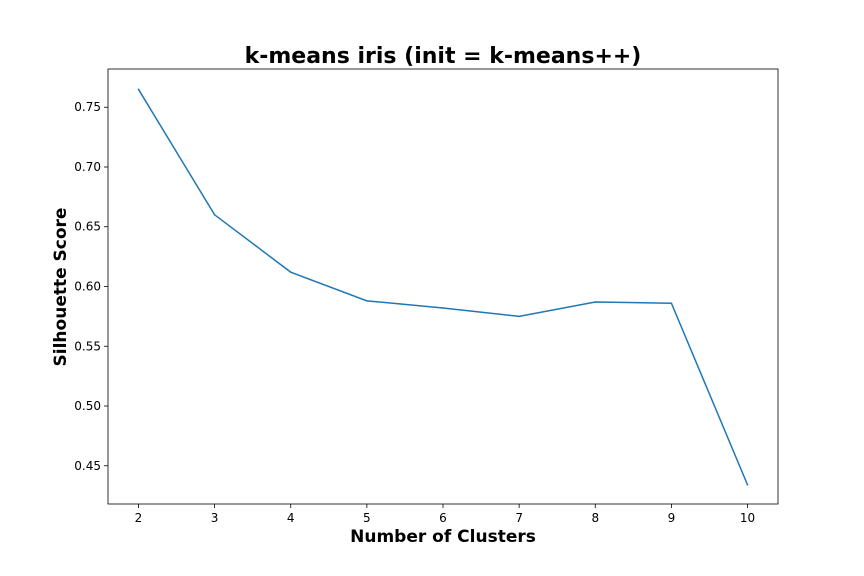 The width and height of the screenshot is (864, 576). Describe the element at coordinates (747, 518) in the screenshot. I see `x-tick-label: 10` at that location.